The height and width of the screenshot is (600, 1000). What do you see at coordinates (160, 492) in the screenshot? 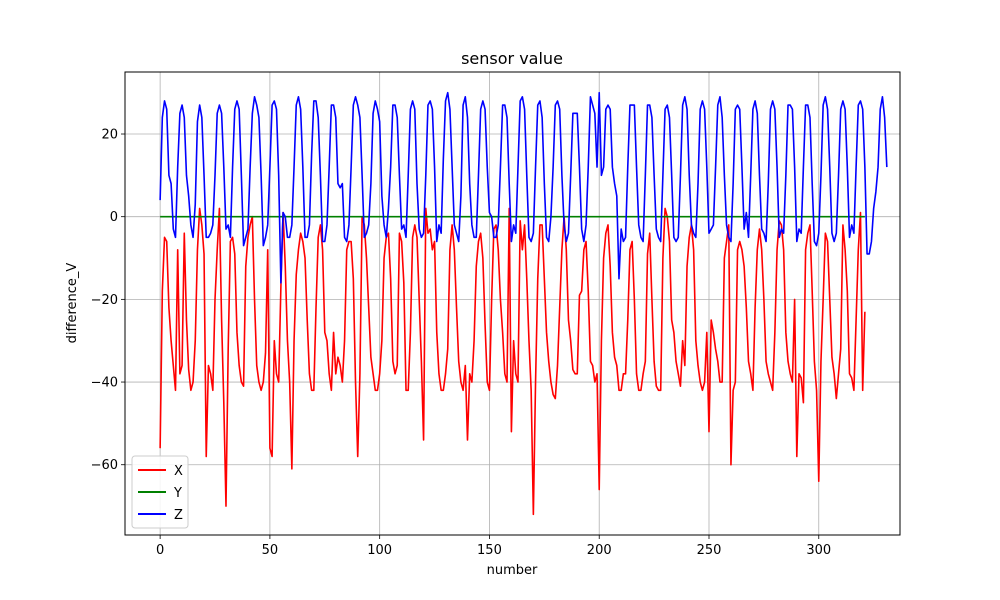
I see `legend: XYZ` at bounding box center [160, 492].